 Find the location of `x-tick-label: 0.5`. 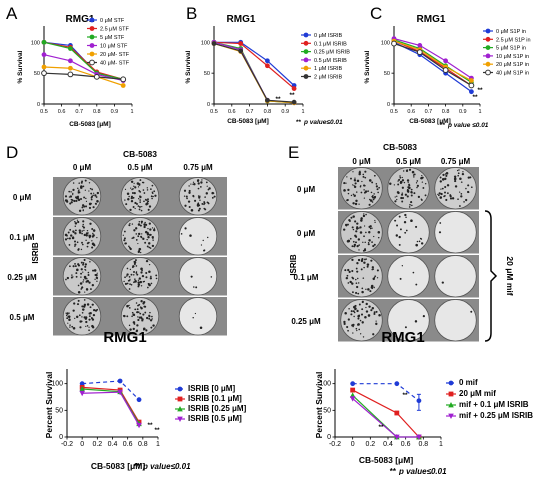

x-tick-label: 0.5 is located at coordinates (214, 112).